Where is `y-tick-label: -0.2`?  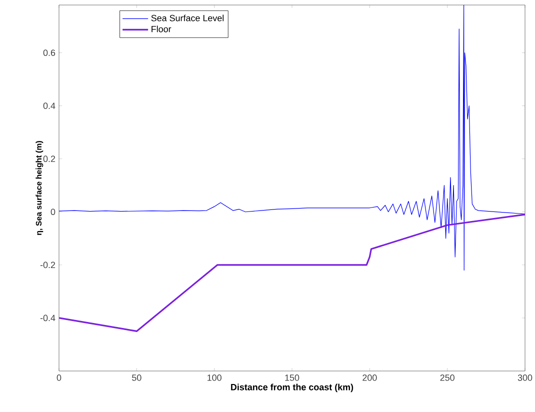
y-tick-label: -0.2 is located at coordinates (48, 265).